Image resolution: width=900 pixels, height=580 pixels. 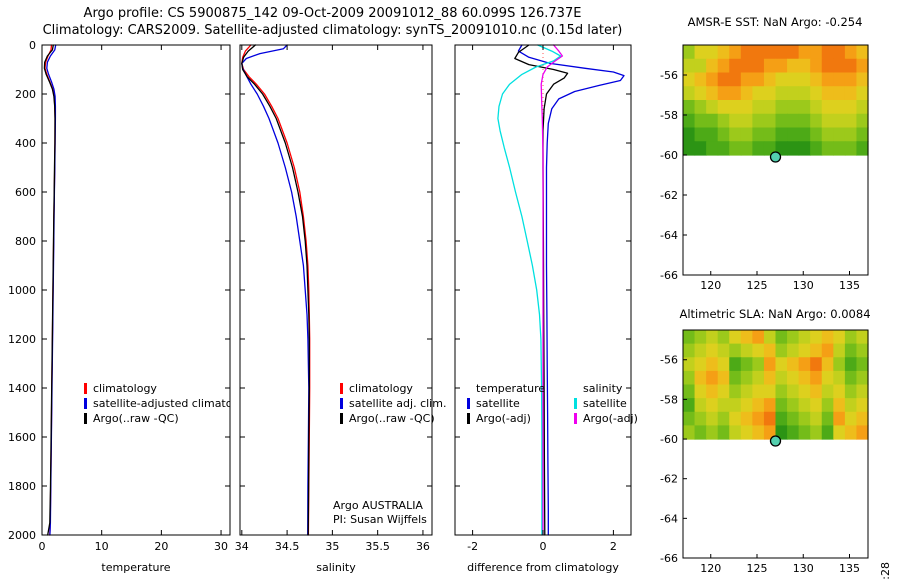 I want to click on legend-item-climatology: climatology, so click(x=157, y=388).